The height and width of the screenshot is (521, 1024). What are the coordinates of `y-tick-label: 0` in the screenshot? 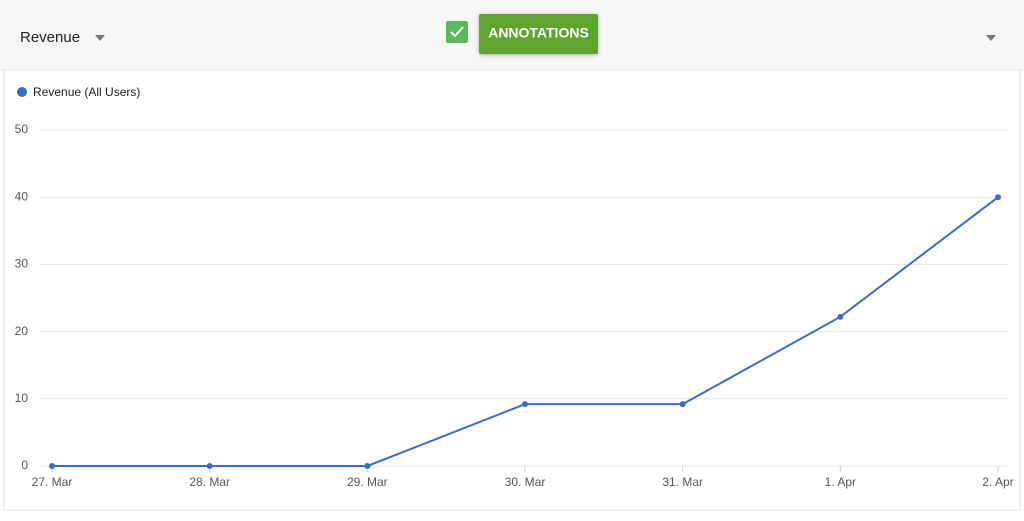 It's located at (24, 465).